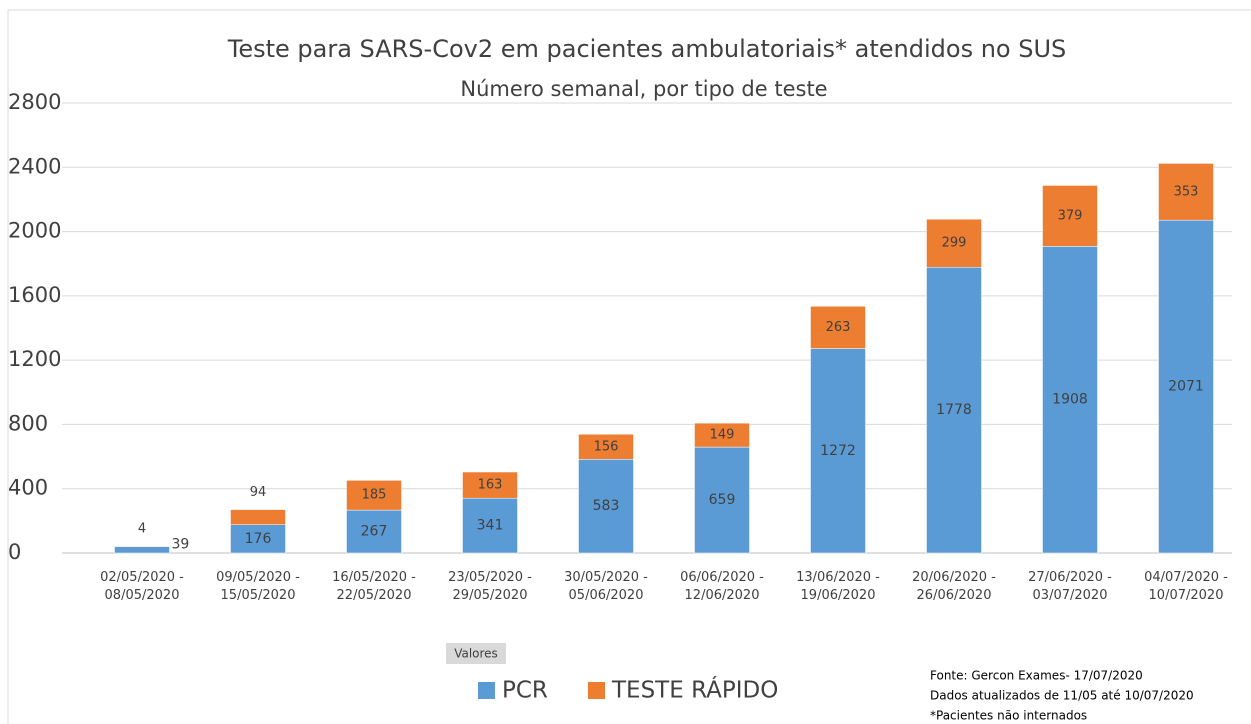 Image resolution: width=1251 pixels, height=724 pixels. Describe the element at coordinates (1036, 676) in the screenshot. I see `note: Fonte: Gercon Exames- 17/07/2020` at that location.